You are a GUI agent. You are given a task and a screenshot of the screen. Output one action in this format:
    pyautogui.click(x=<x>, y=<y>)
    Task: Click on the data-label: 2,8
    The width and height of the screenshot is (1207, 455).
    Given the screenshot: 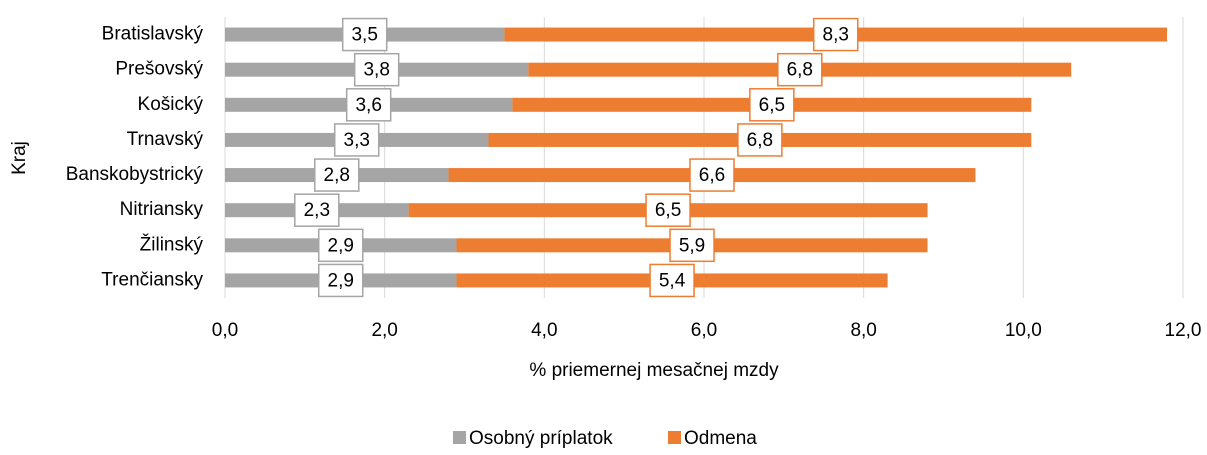 What is the action you would take?
    pyautogui.click(x=337, y=175)
    